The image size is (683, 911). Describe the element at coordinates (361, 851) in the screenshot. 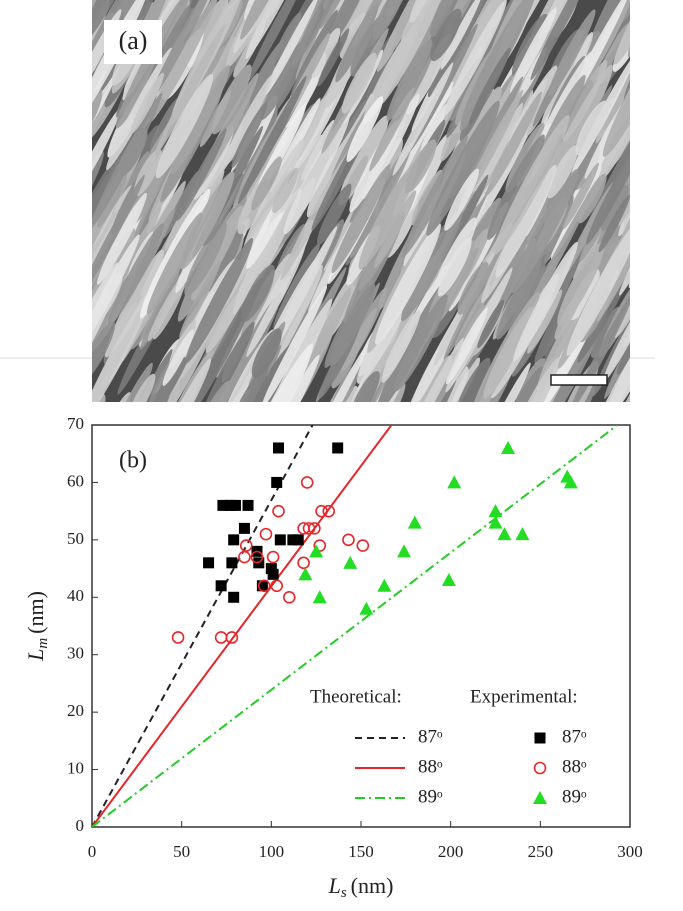

I see `x-tick-label: 150` at that location.